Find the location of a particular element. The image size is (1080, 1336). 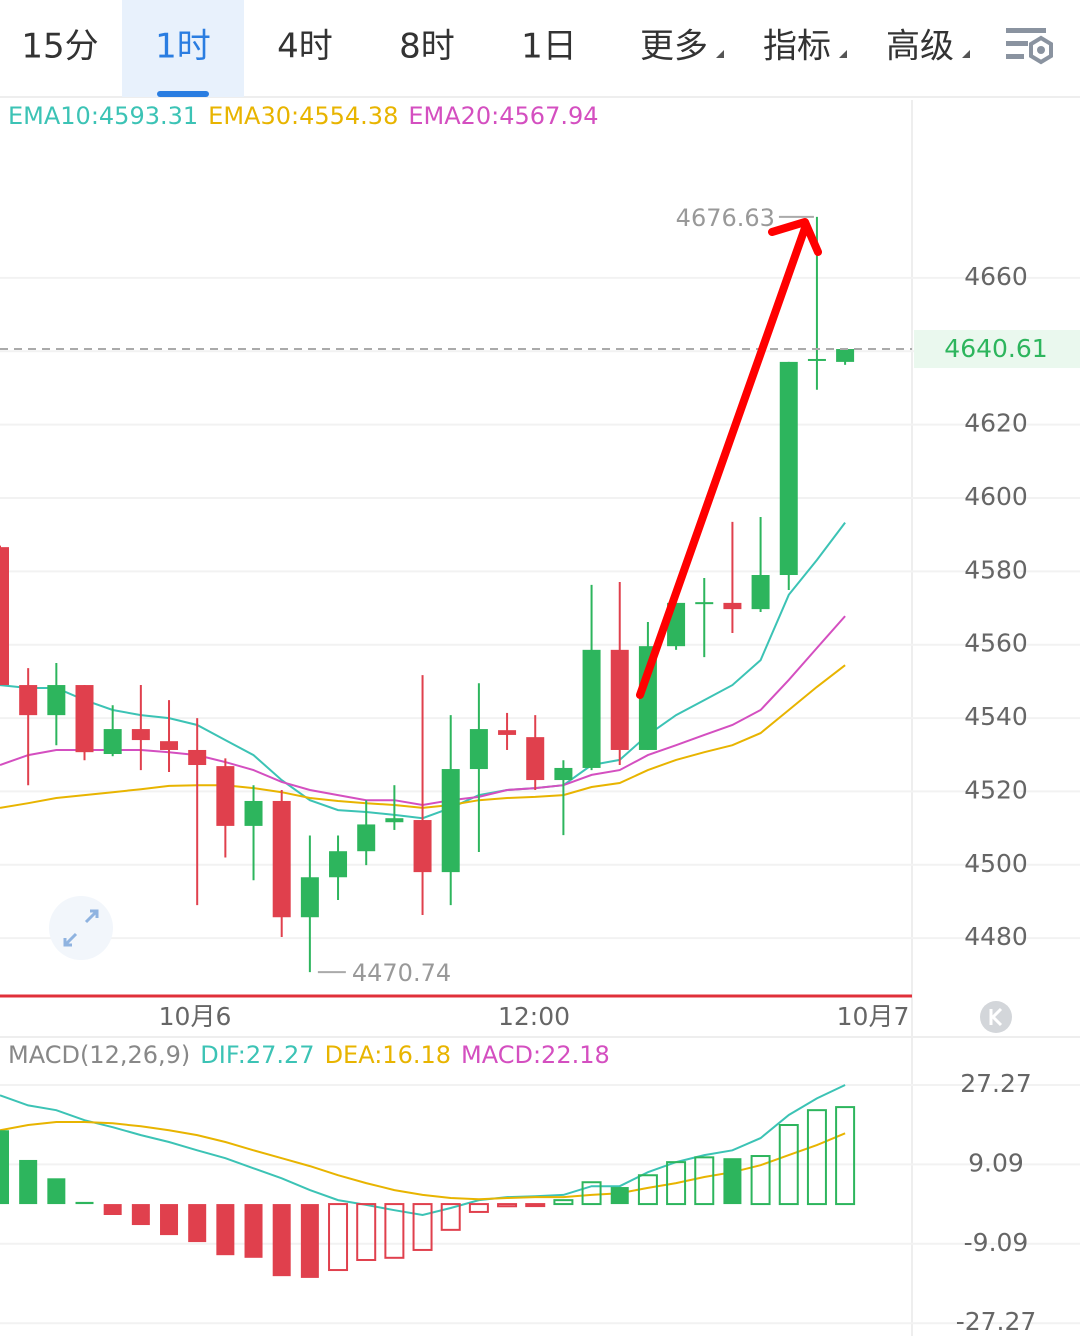

arrow-shaft is located at coordinates (722, 461).